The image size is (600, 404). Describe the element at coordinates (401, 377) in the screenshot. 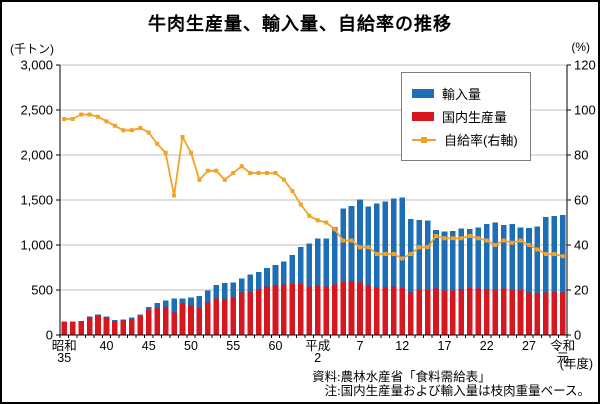

I see `source-text: 資料:農林水産省「食料需給表」` at that location.